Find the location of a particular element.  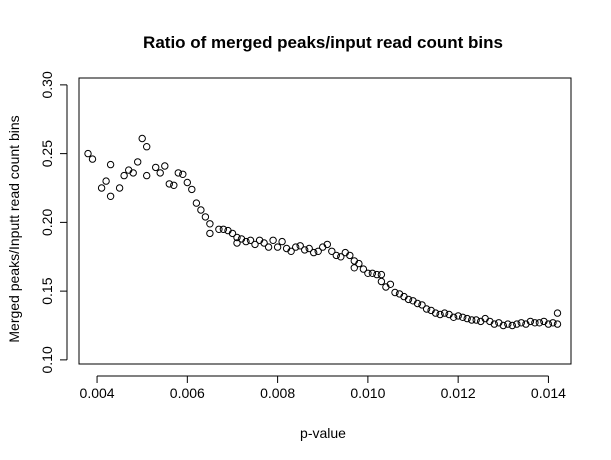

x-axis-label: p-value is located at coordinates (323, 433).